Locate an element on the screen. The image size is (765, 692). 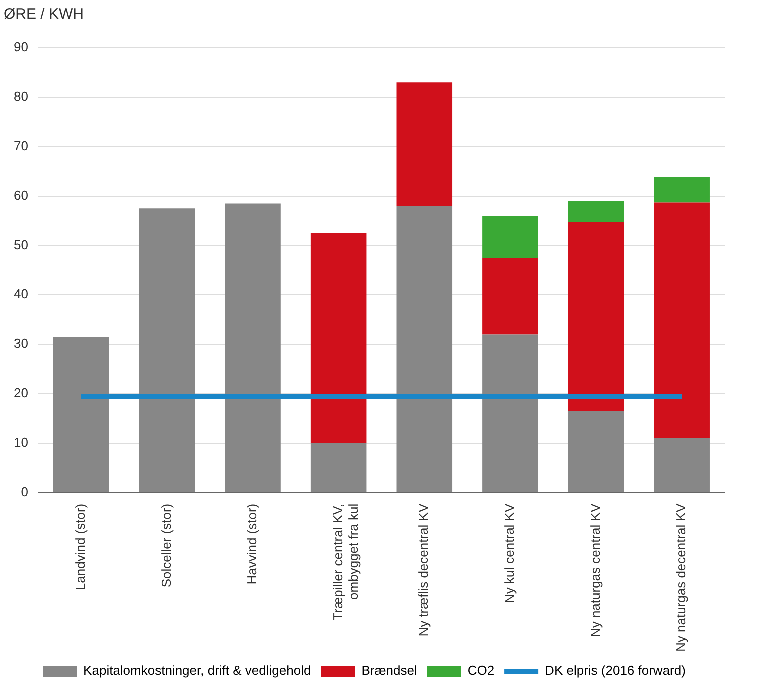
legend-label: Kapitalomkostninger, drift & vedligehold is located at coordinates (198, 670).